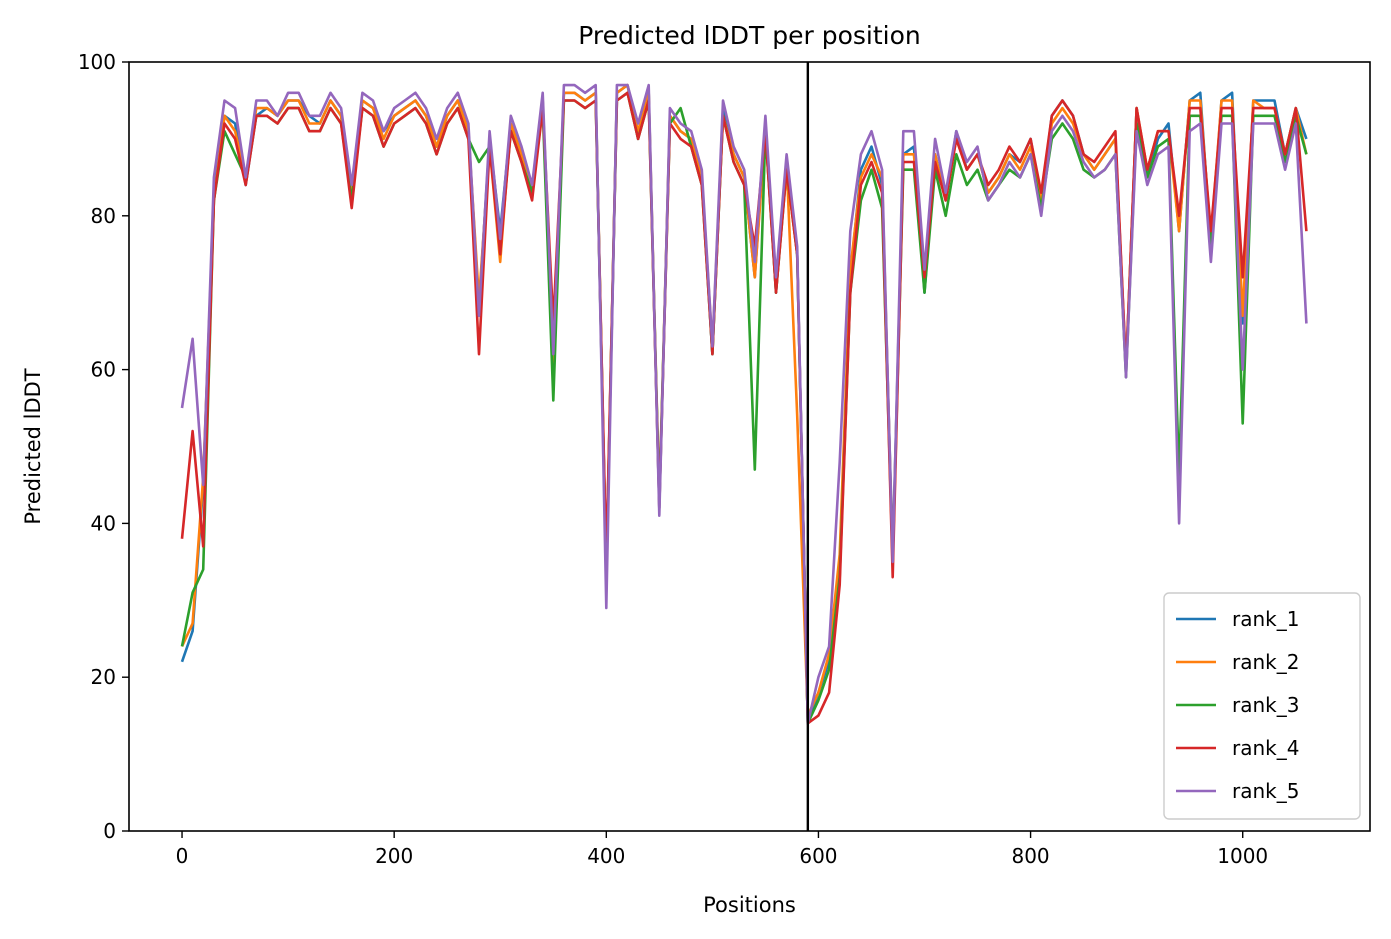 This screenshot has width=1391, height=939. Describe the element at coordinates (1030, 856) in the screenshot. I see `x-tick-label: 800` at that location.